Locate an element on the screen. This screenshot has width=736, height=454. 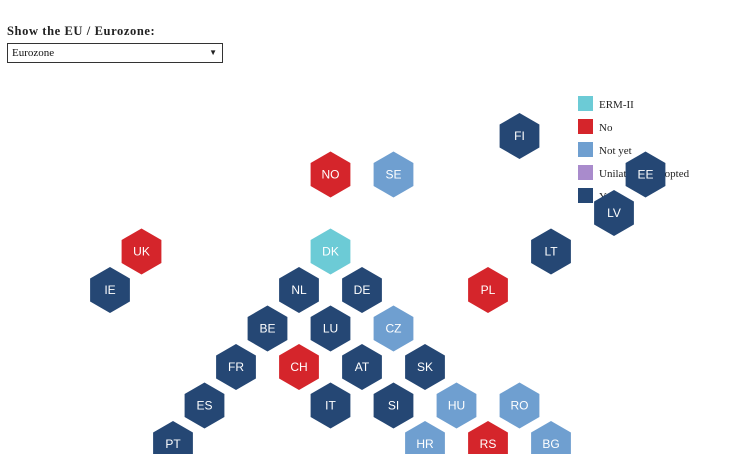
country-code-label: SI is located at coordinates (393, 406).